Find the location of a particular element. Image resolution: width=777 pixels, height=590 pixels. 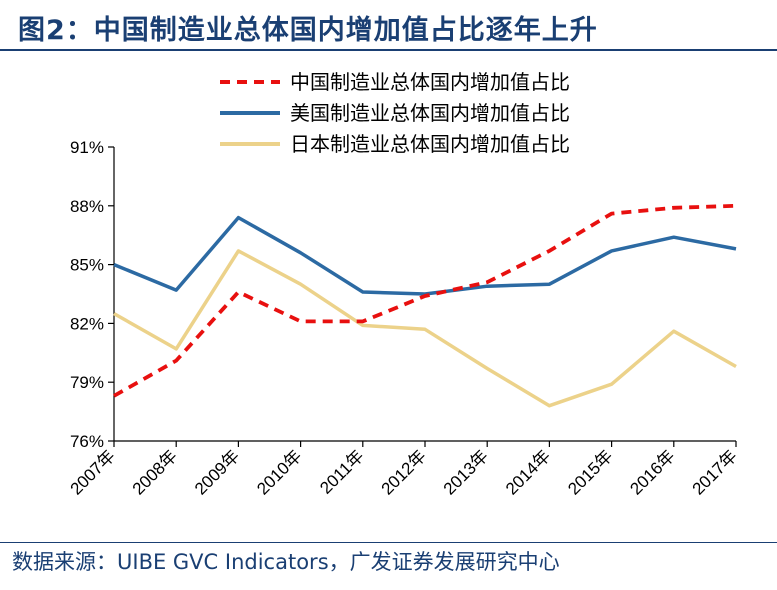

y-tick-label: 88% is located at coordinates (87, 206).